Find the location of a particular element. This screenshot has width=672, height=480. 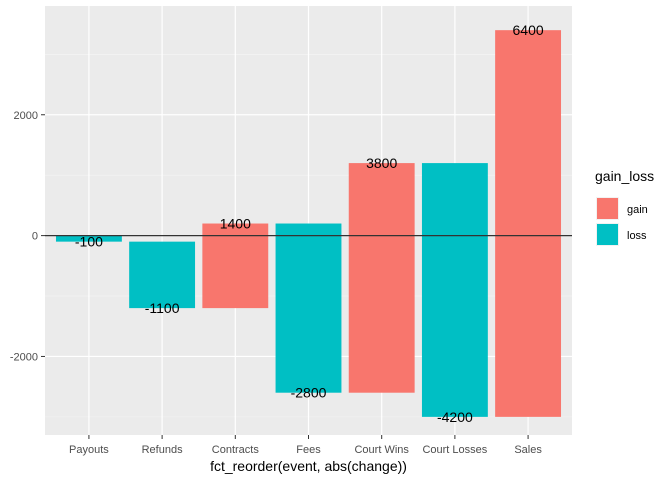

legend-swatch-loss is located at coordinates (607, 234).